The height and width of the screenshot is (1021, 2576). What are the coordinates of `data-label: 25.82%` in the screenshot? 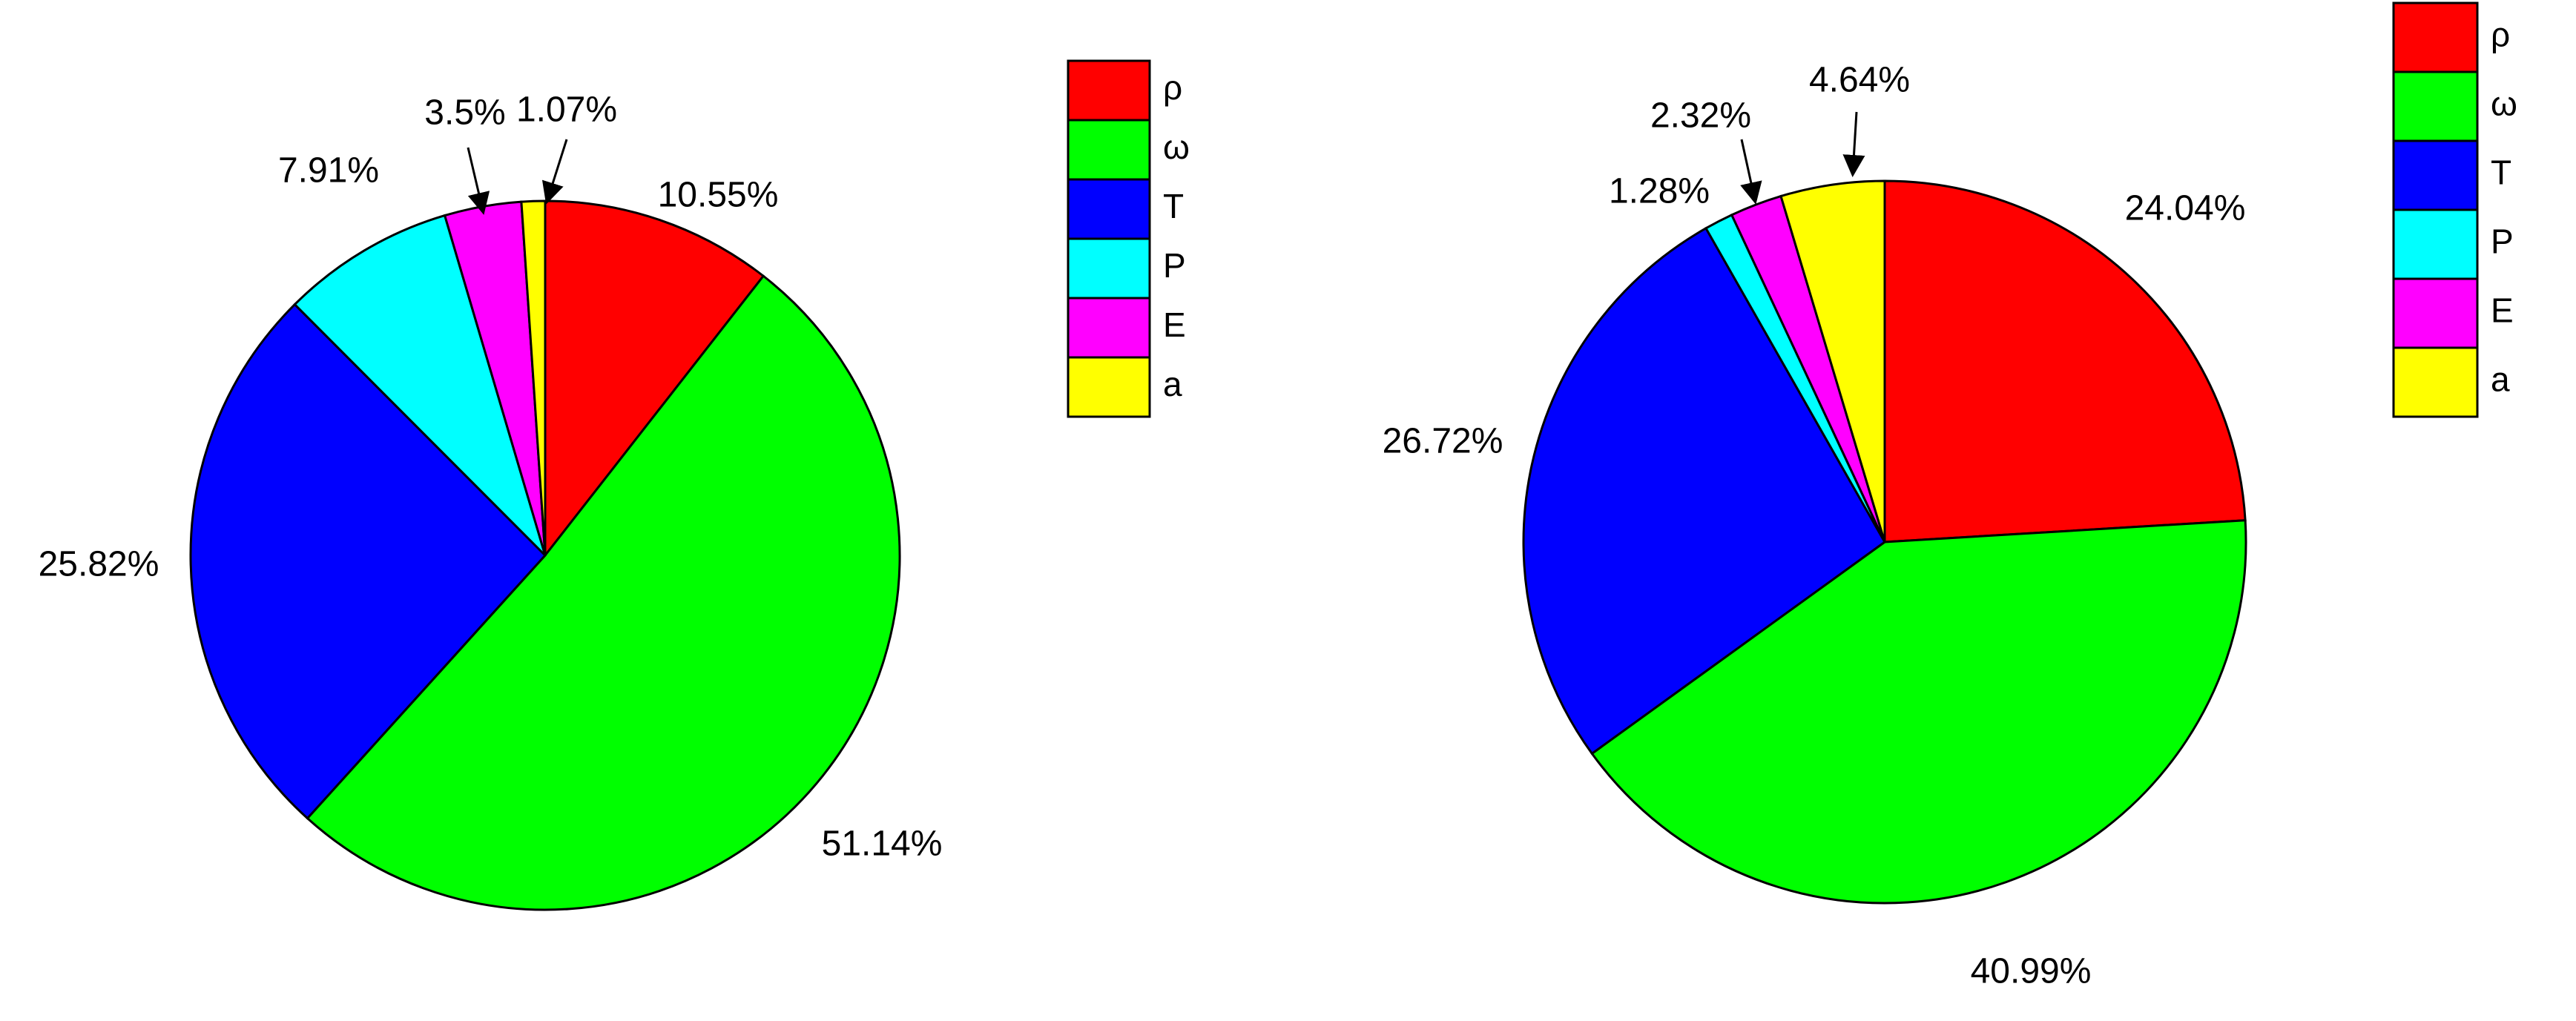 It's located at (99, 564).